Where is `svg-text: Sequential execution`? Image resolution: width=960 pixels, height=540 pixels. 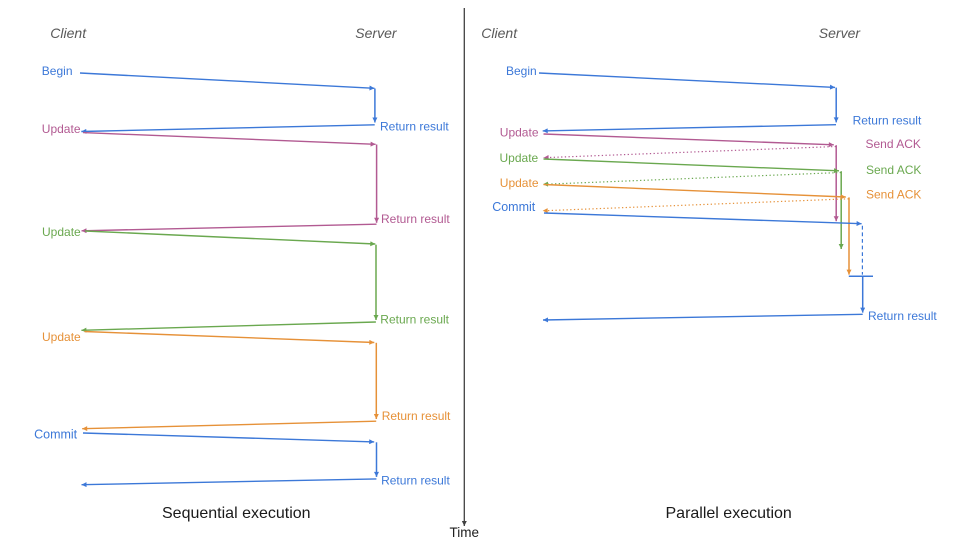 svg-text: Sequential execution is located at coordinates (236, 513).